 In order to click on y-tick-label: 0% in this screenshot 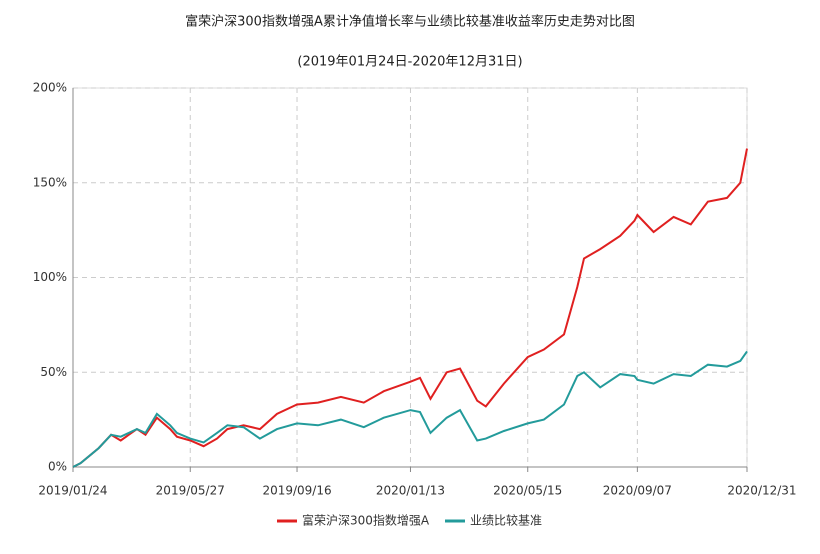, I will do `click(57, 467)`.